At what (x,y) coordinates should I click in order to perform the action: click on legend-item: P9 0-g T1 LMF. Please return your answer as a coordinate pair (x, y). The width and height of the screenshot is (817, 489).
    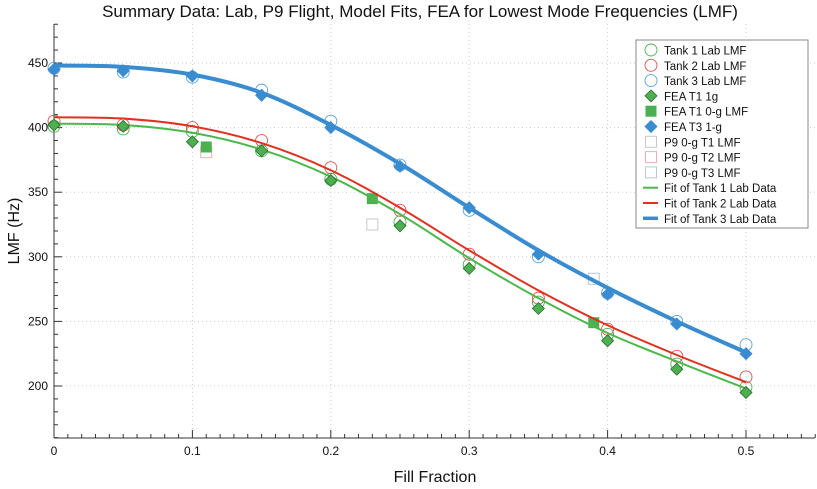
    Looking at the image, I should click on (693, 142).